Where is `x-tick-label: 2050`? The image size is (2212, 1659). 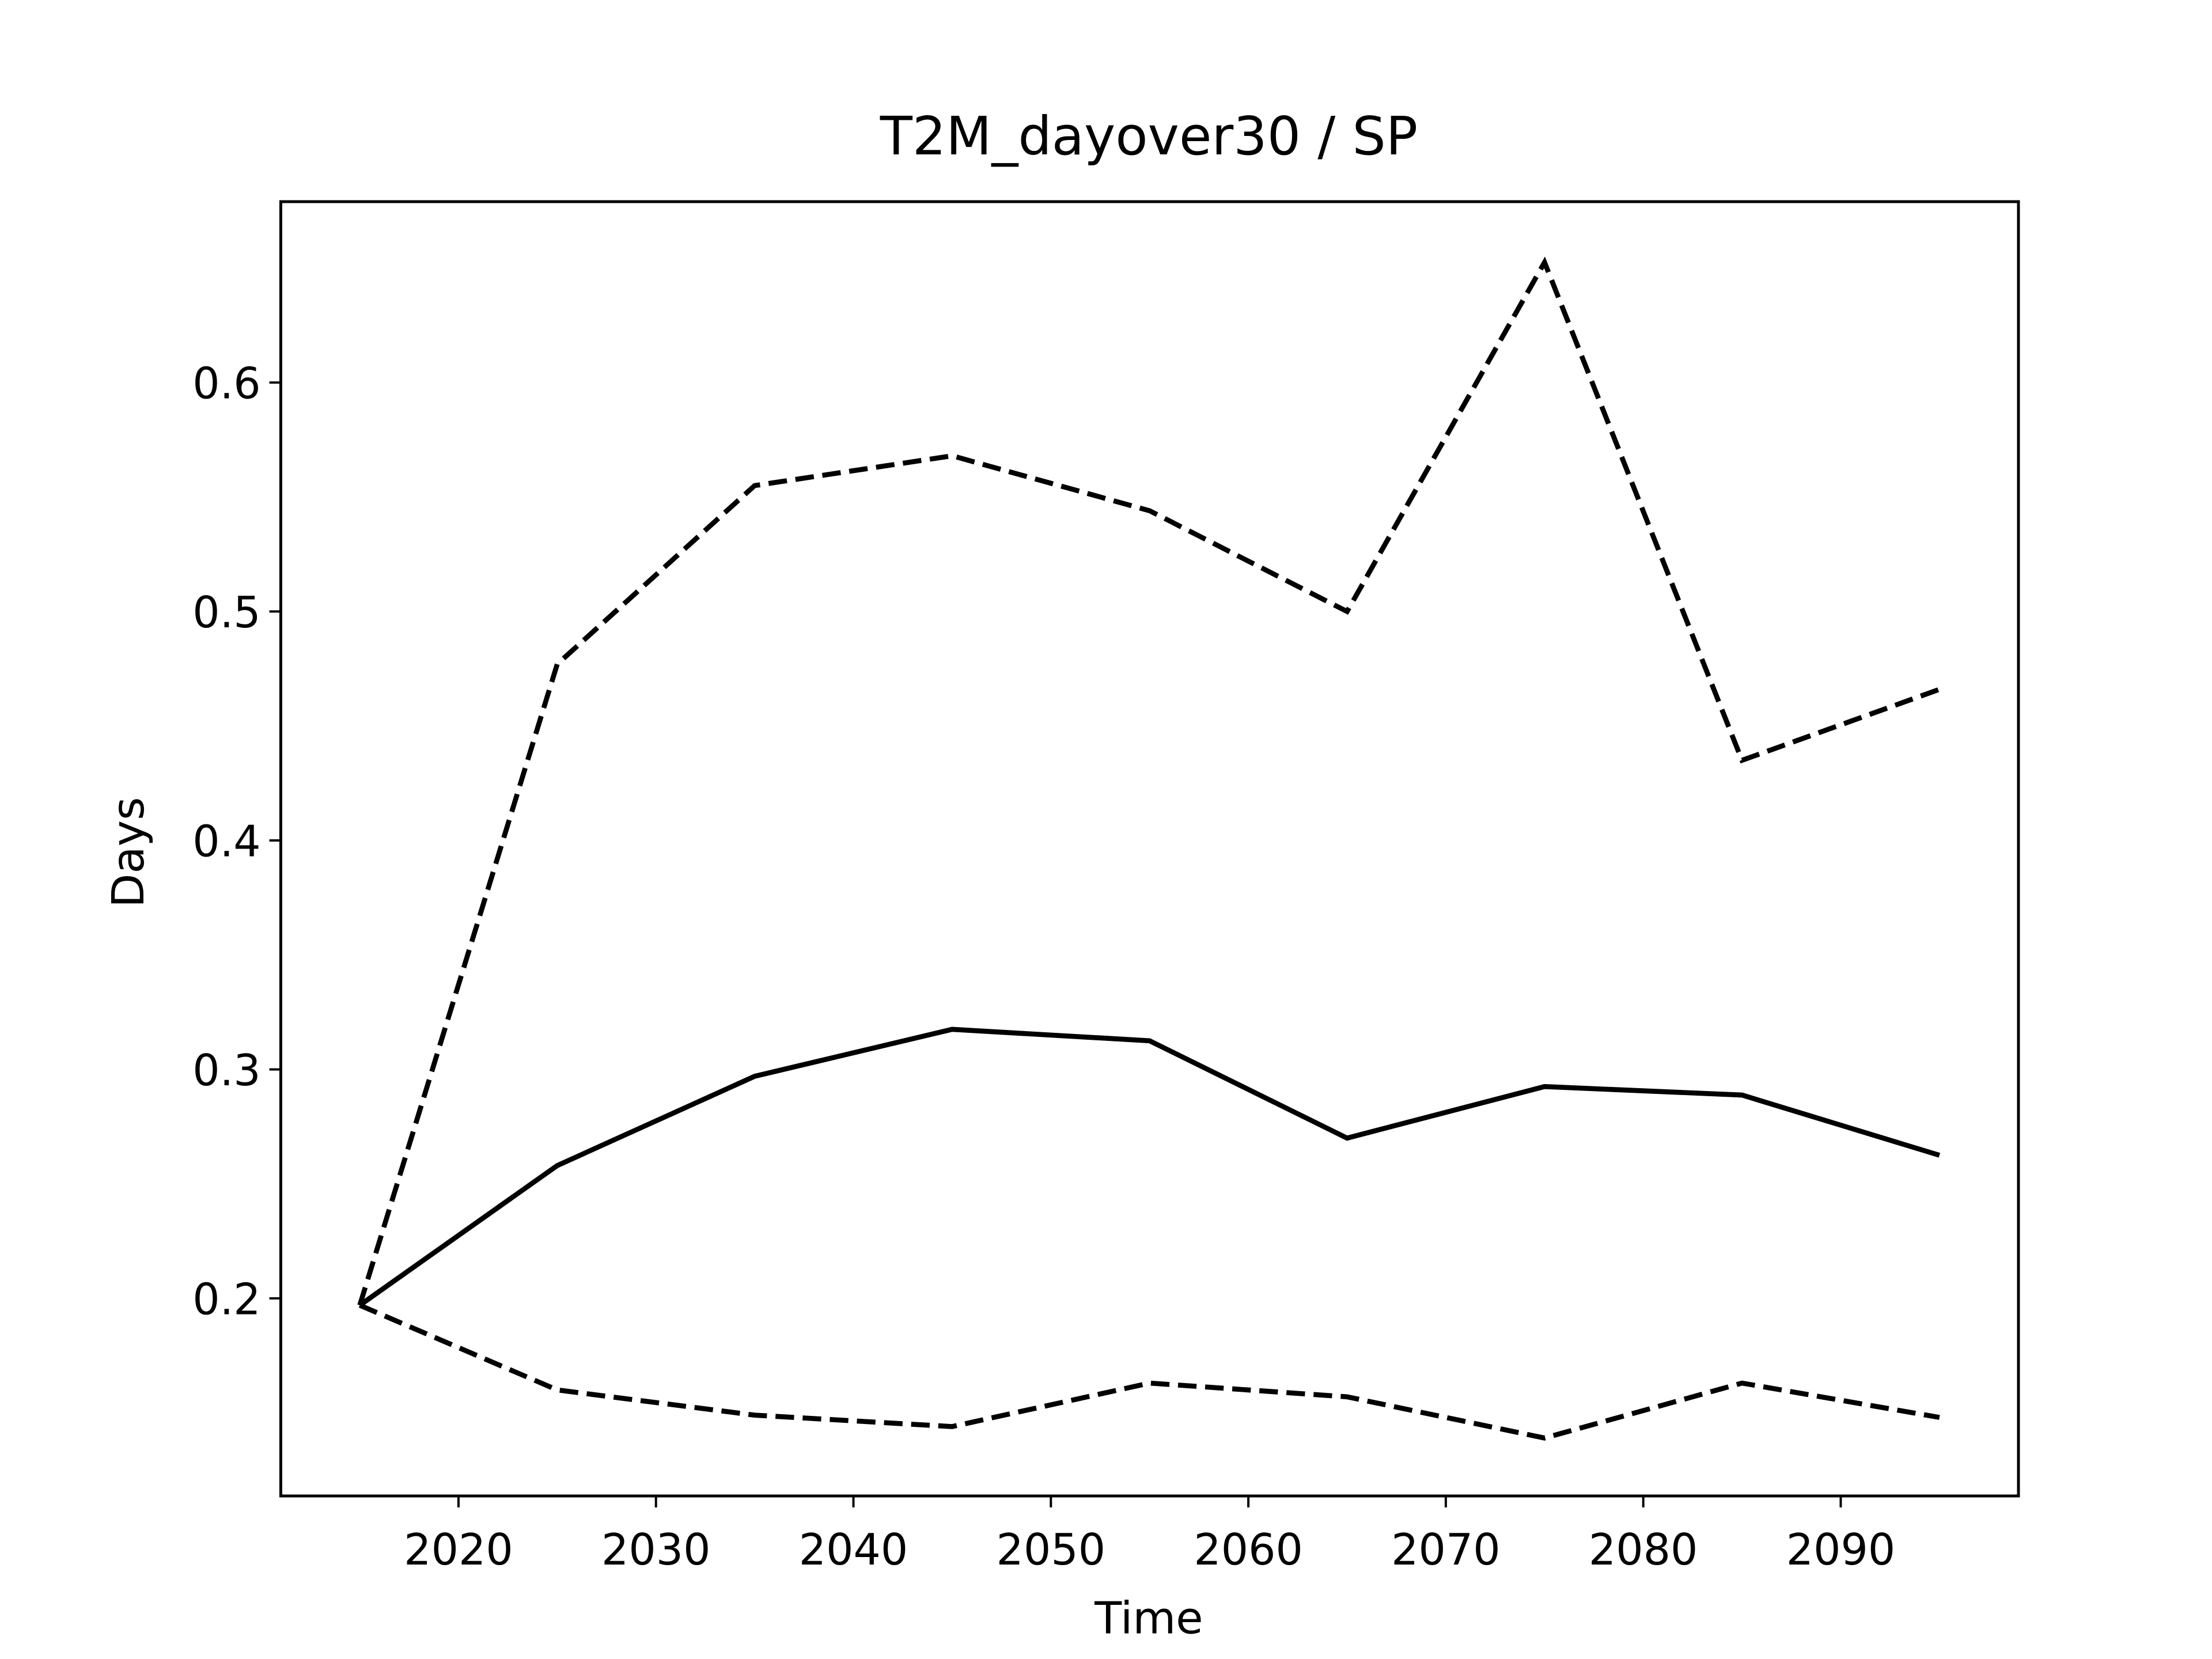 x-tick-label: 2050 is located at coordinates (1051, 1550).